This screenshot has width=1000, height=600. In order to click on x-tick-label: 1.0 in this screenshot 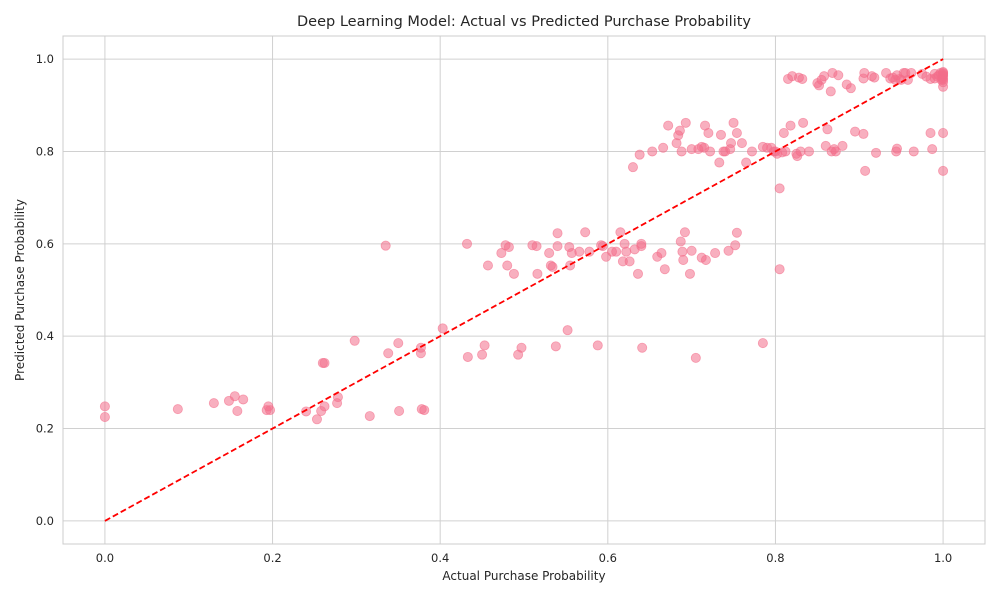, I will do `click(943, 558)`.